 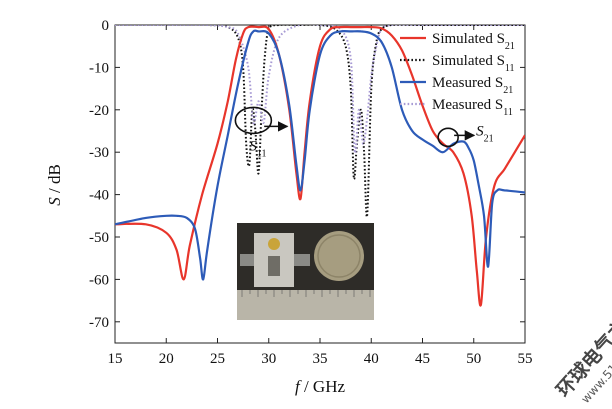 What do you see at coordinates (99, 153) in the screenshot?
I see `y-tick-label: -30` at bounding box center [99, 153].